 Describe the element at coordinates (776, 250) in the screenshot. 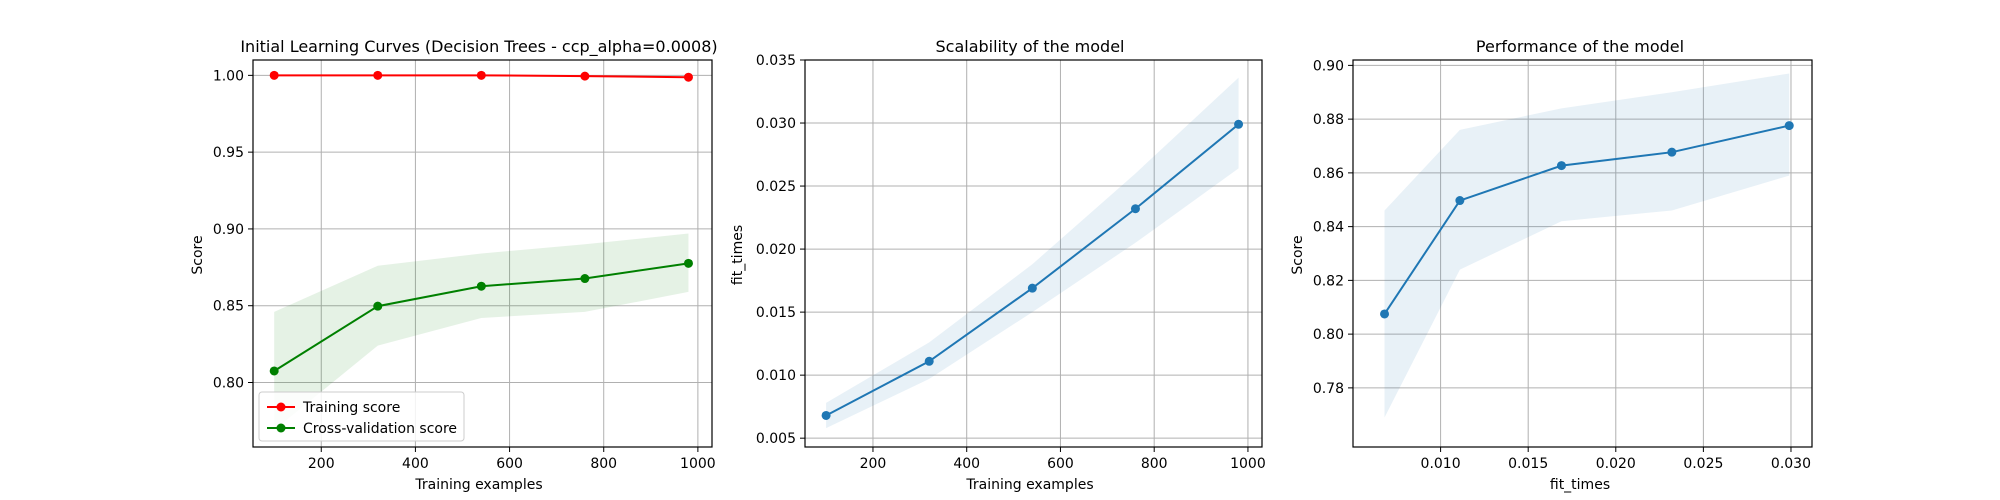

I see `y-tick-label: 0.020` at that location.